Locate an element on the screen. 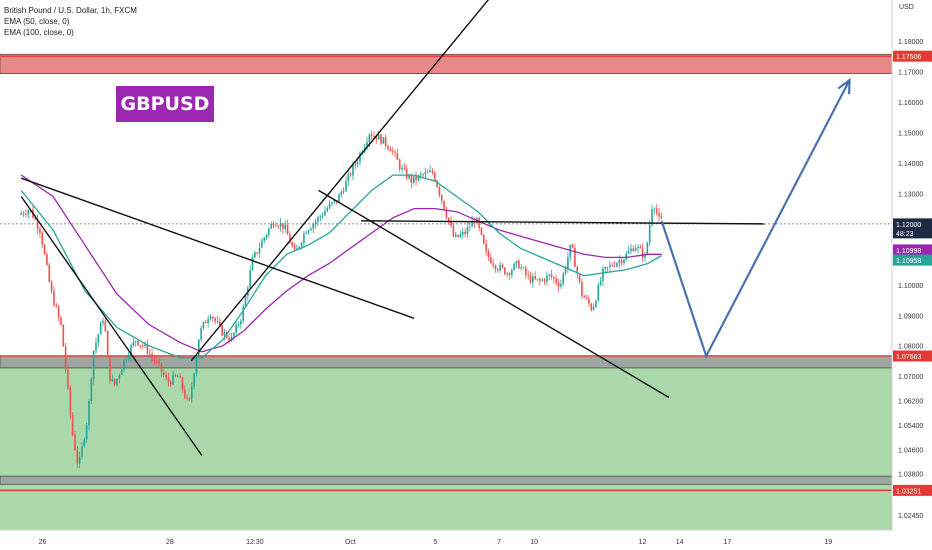 The image size is (932, 550). time-tick-label: 14 is located at coordinates (680, 542).